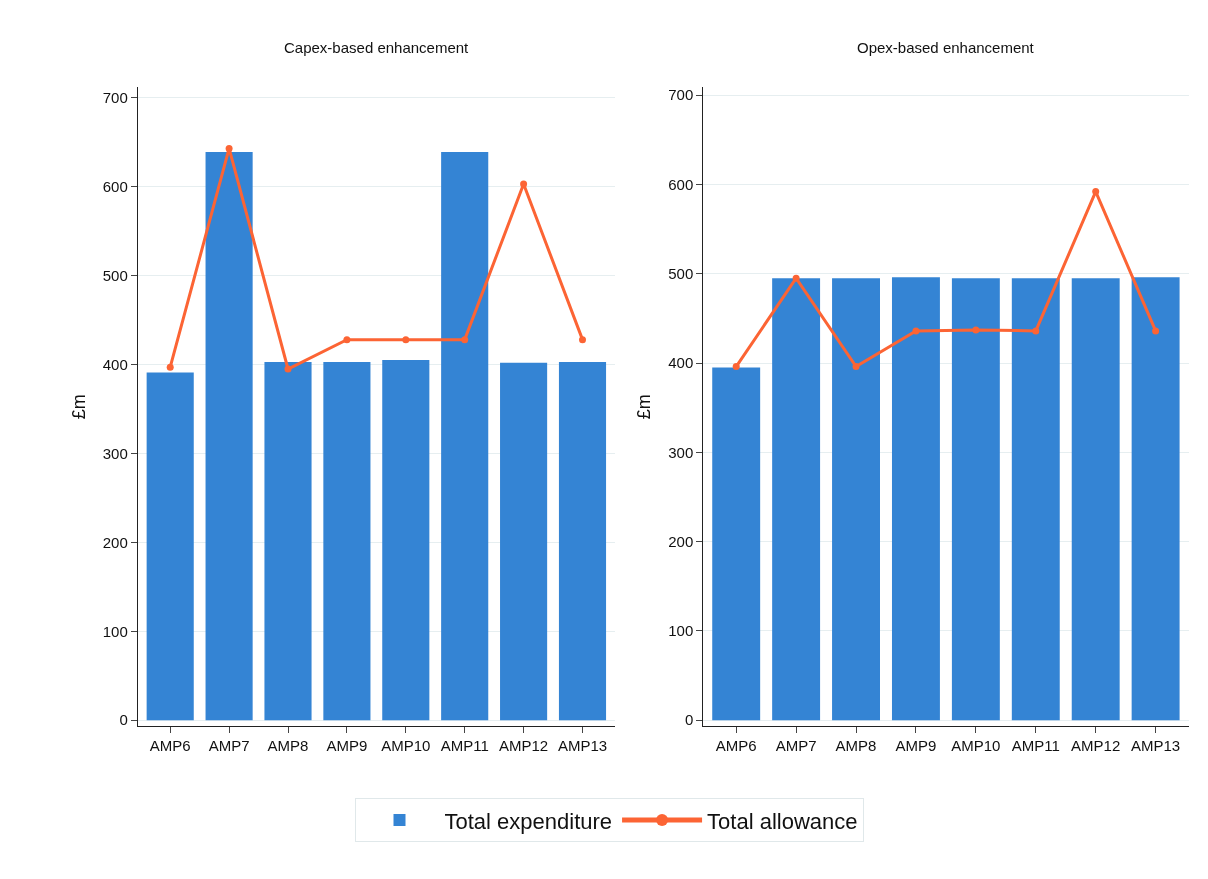 The height and width of the screenshot is (879, 1208). What do you see at coordinates (946, 47) in the screenshot?
I see `chart-title: Opex-based enhancement` at bounding box center [946, 47].